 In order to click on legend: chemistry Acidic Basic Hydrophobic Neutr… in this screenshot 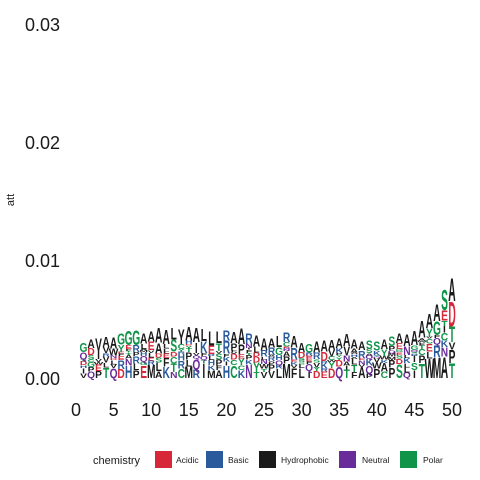, I will do `click(268, 459)`.